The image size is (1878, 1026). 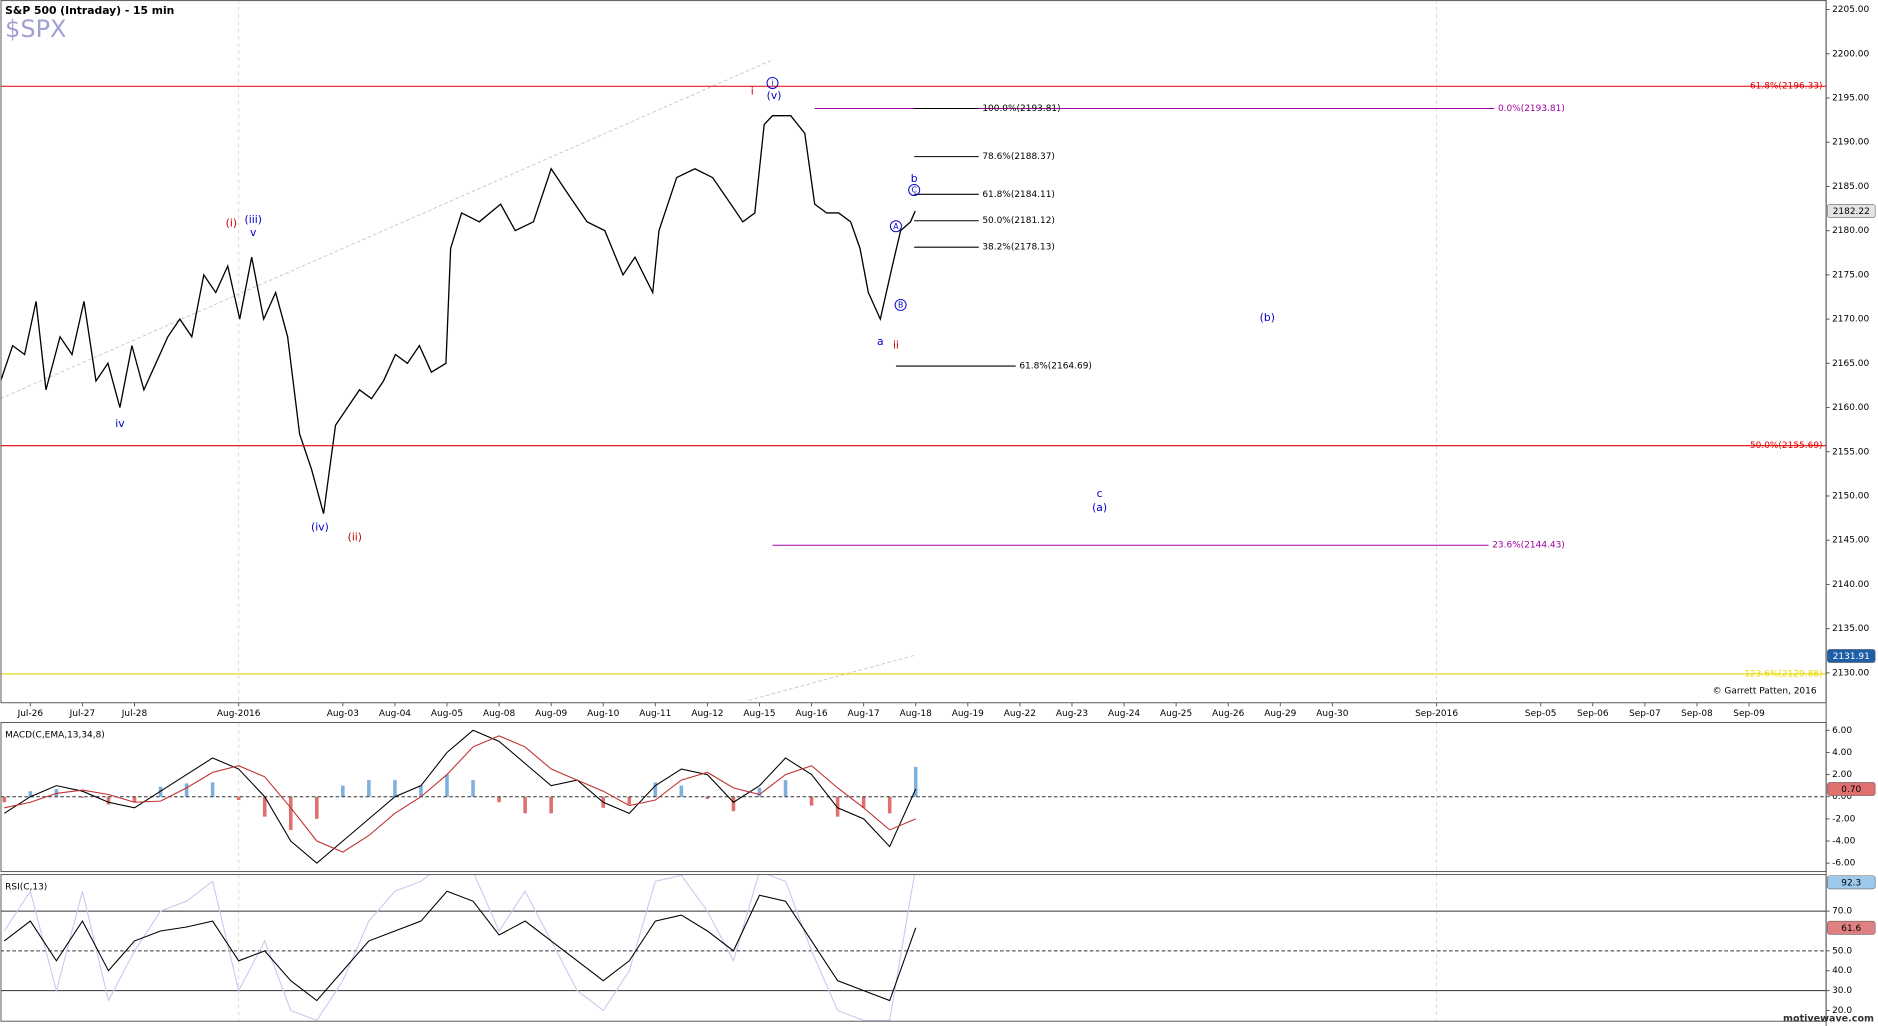 I want to click on fib-level-label: 61.8%(2164.69), so click(x=1055, y=367).